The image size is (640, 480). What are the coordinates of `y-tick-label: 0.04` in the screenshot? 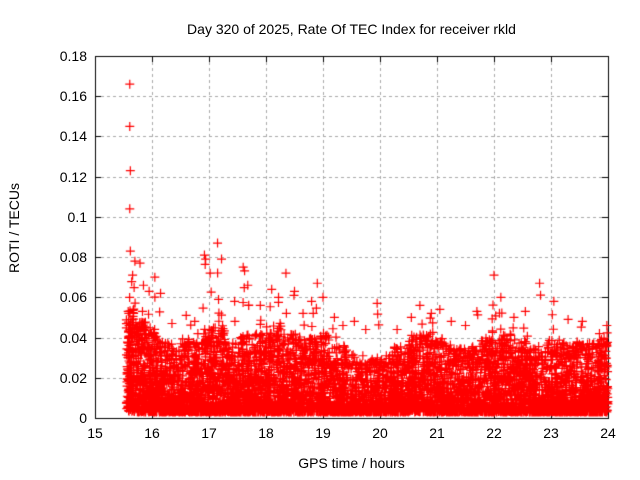 It's located at (73, 337).